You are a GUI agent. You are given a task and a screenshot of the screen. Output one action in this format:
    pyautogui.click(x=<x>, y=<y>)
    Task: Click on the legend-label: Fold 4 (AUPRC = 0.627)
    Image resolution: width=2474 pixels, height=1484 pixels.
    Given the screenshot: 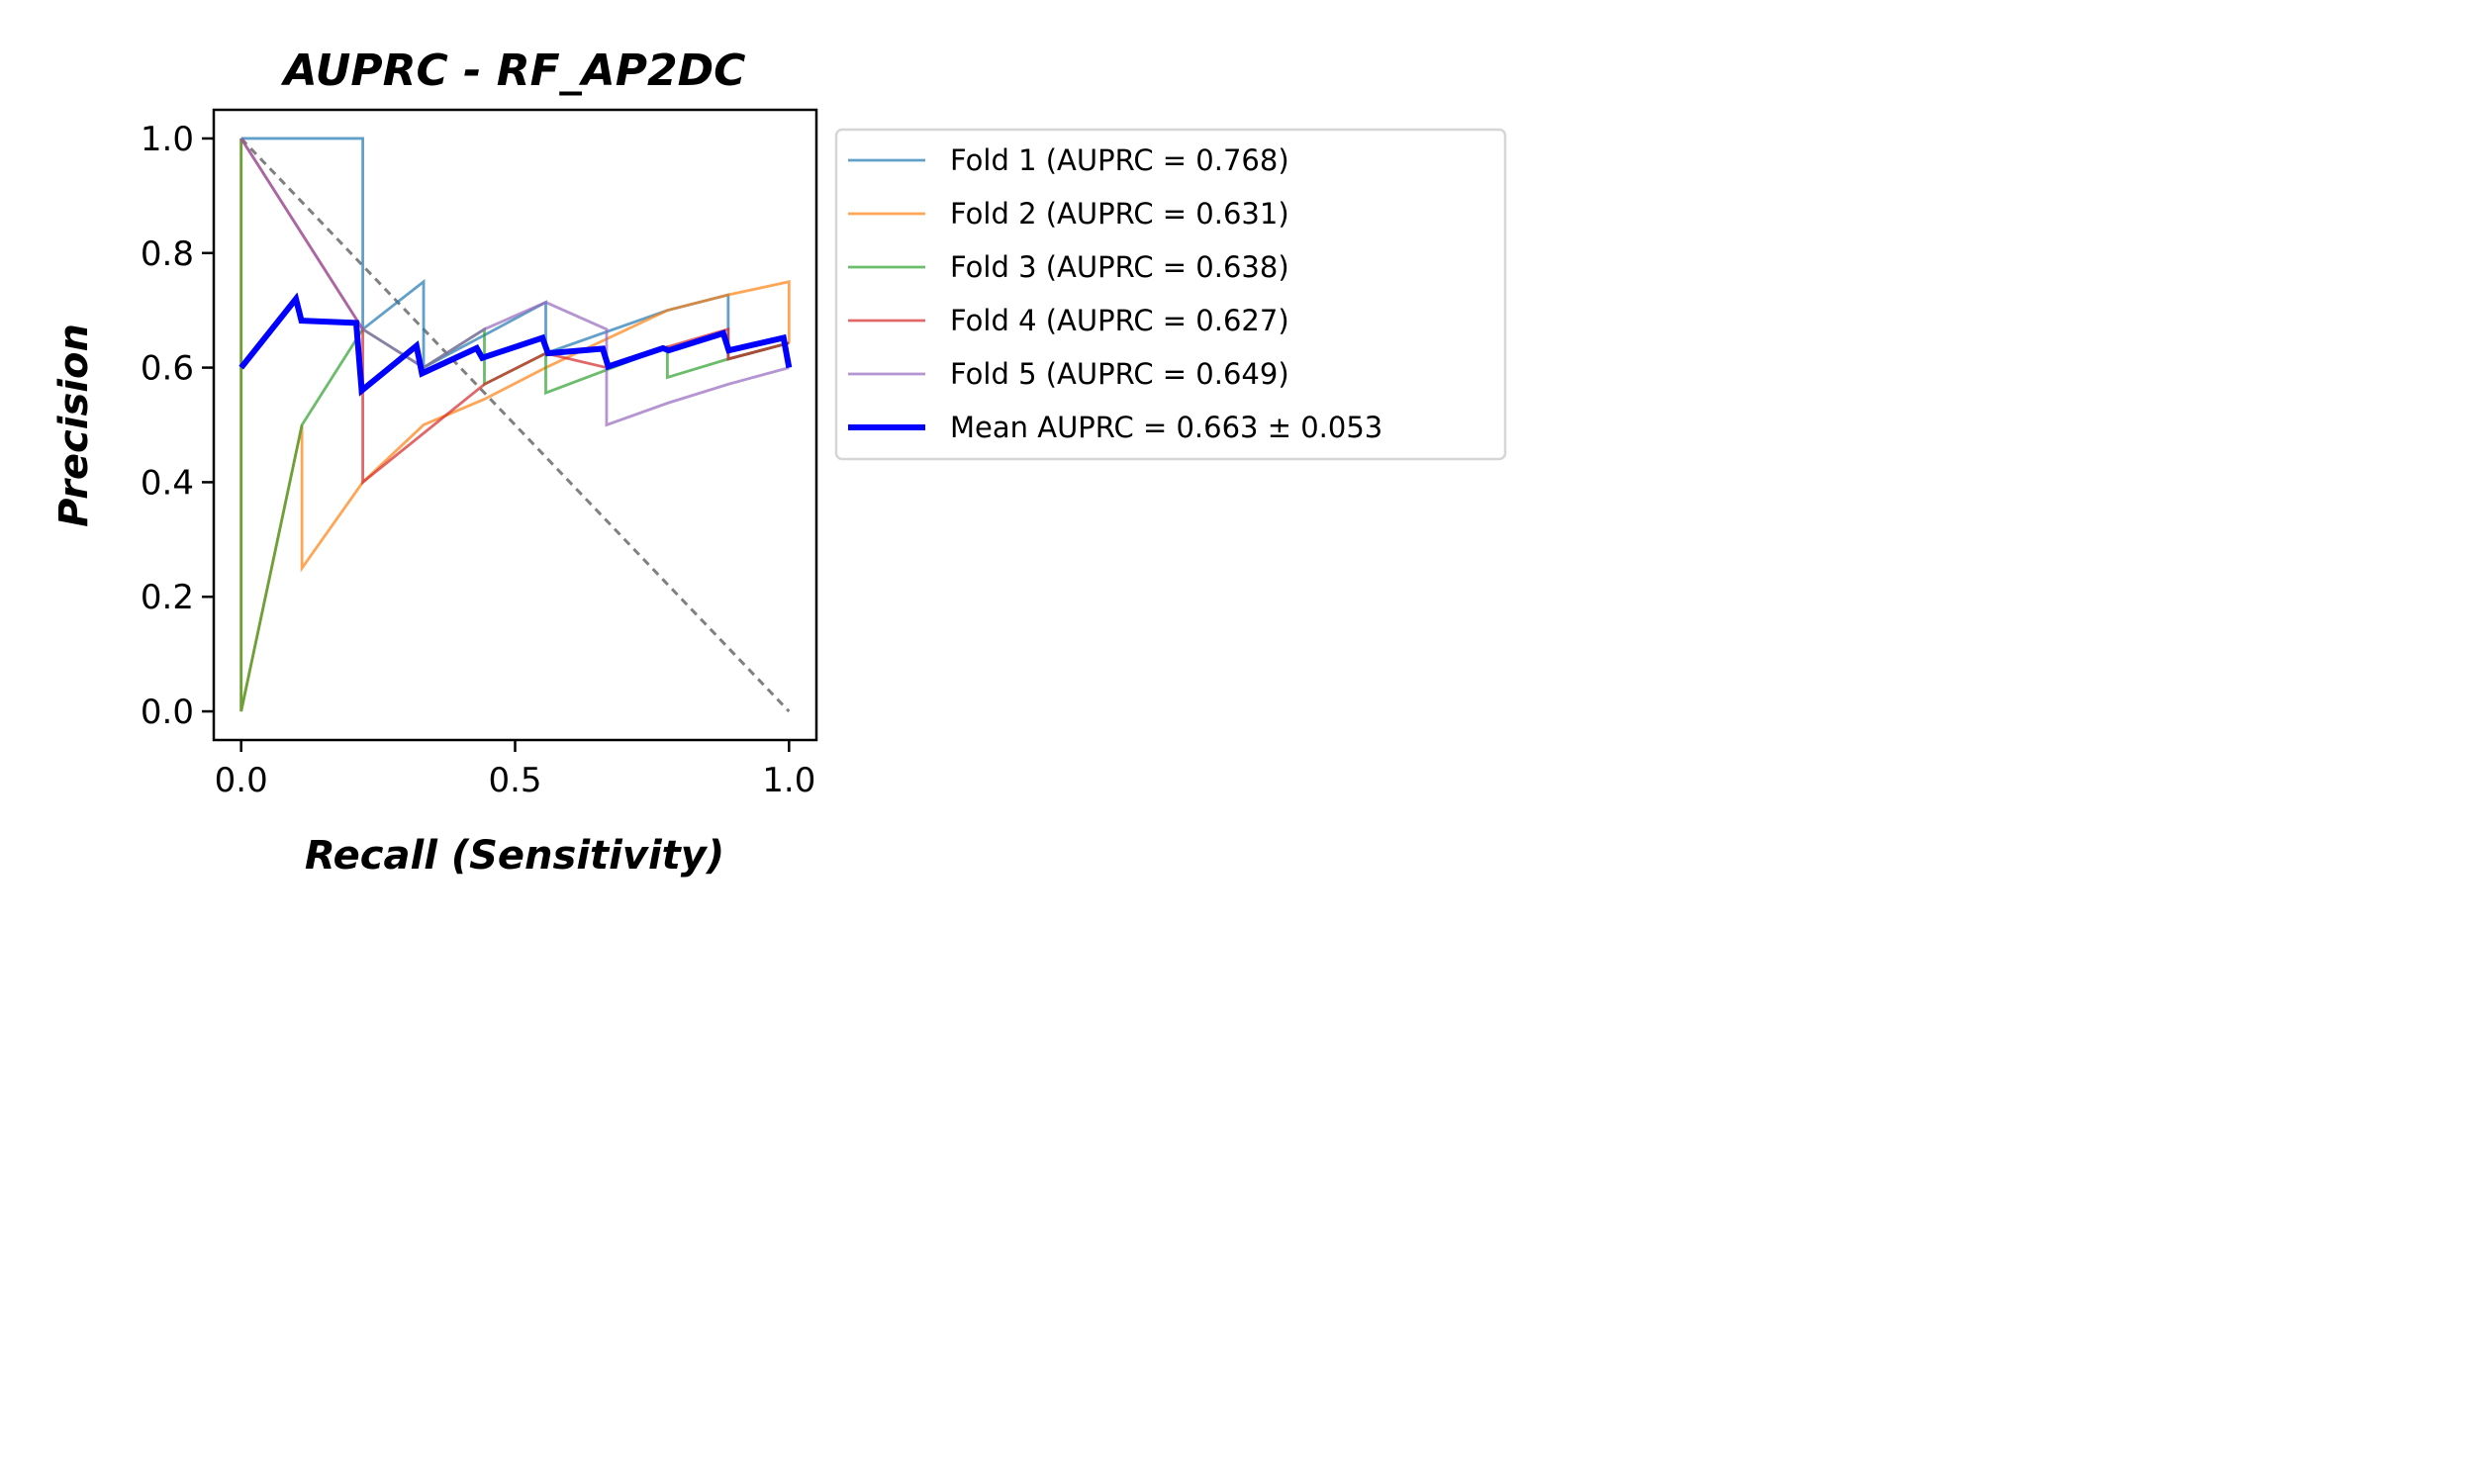 What is the action you would take?
    pyautogui.click(x=1119, y=320)
    